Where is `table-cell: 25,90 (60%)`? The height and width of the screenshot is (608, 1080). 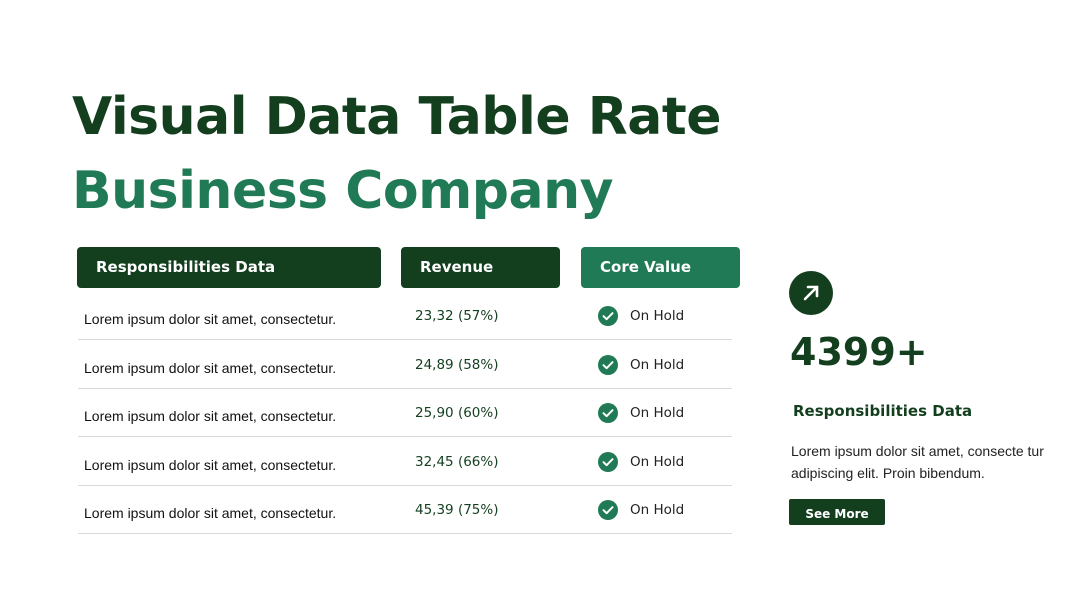
table-cell: 25,90 (60%) is located at coordinates (457, 413).